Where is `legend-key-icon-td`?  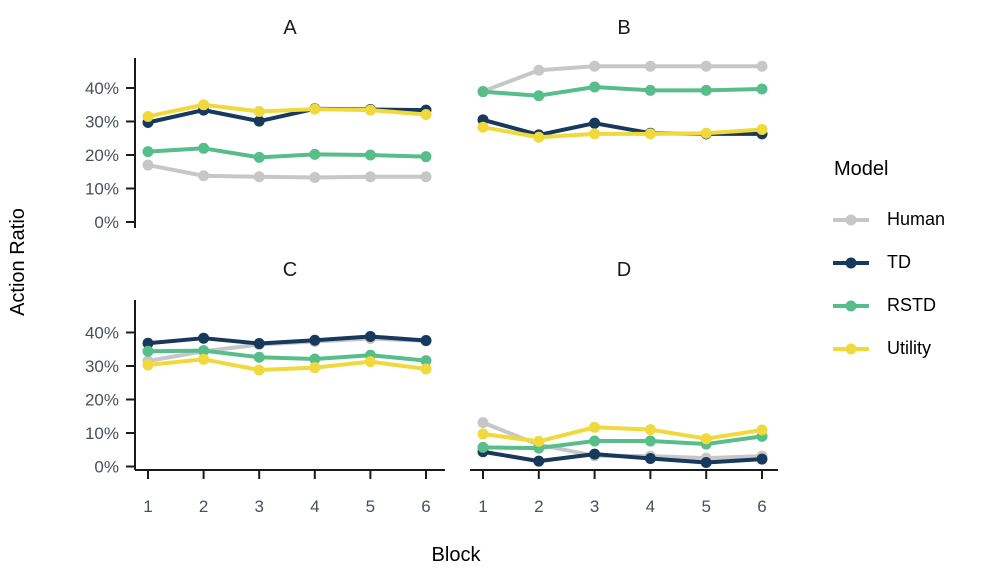 legend-key-icon-td is located at coordinates (851, 262).